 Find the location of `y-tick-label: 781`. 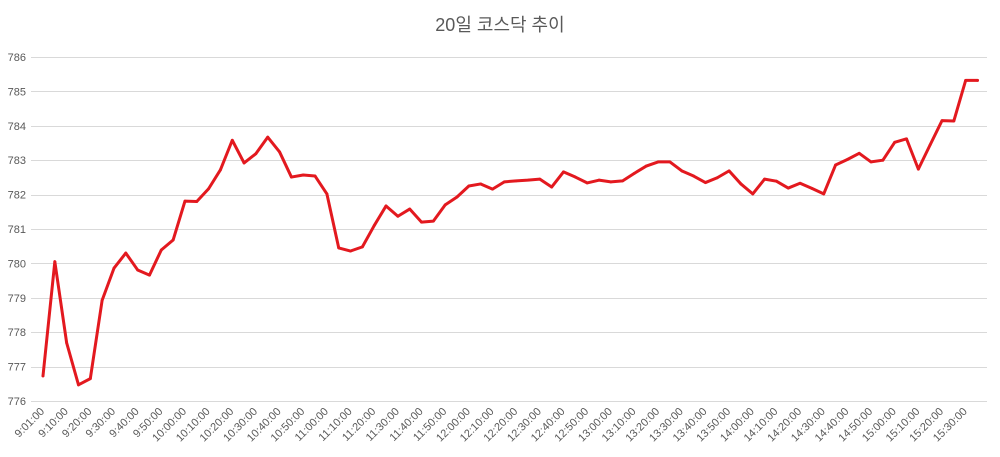

y-tick-label: 781 is located at coordinates (17, 230).